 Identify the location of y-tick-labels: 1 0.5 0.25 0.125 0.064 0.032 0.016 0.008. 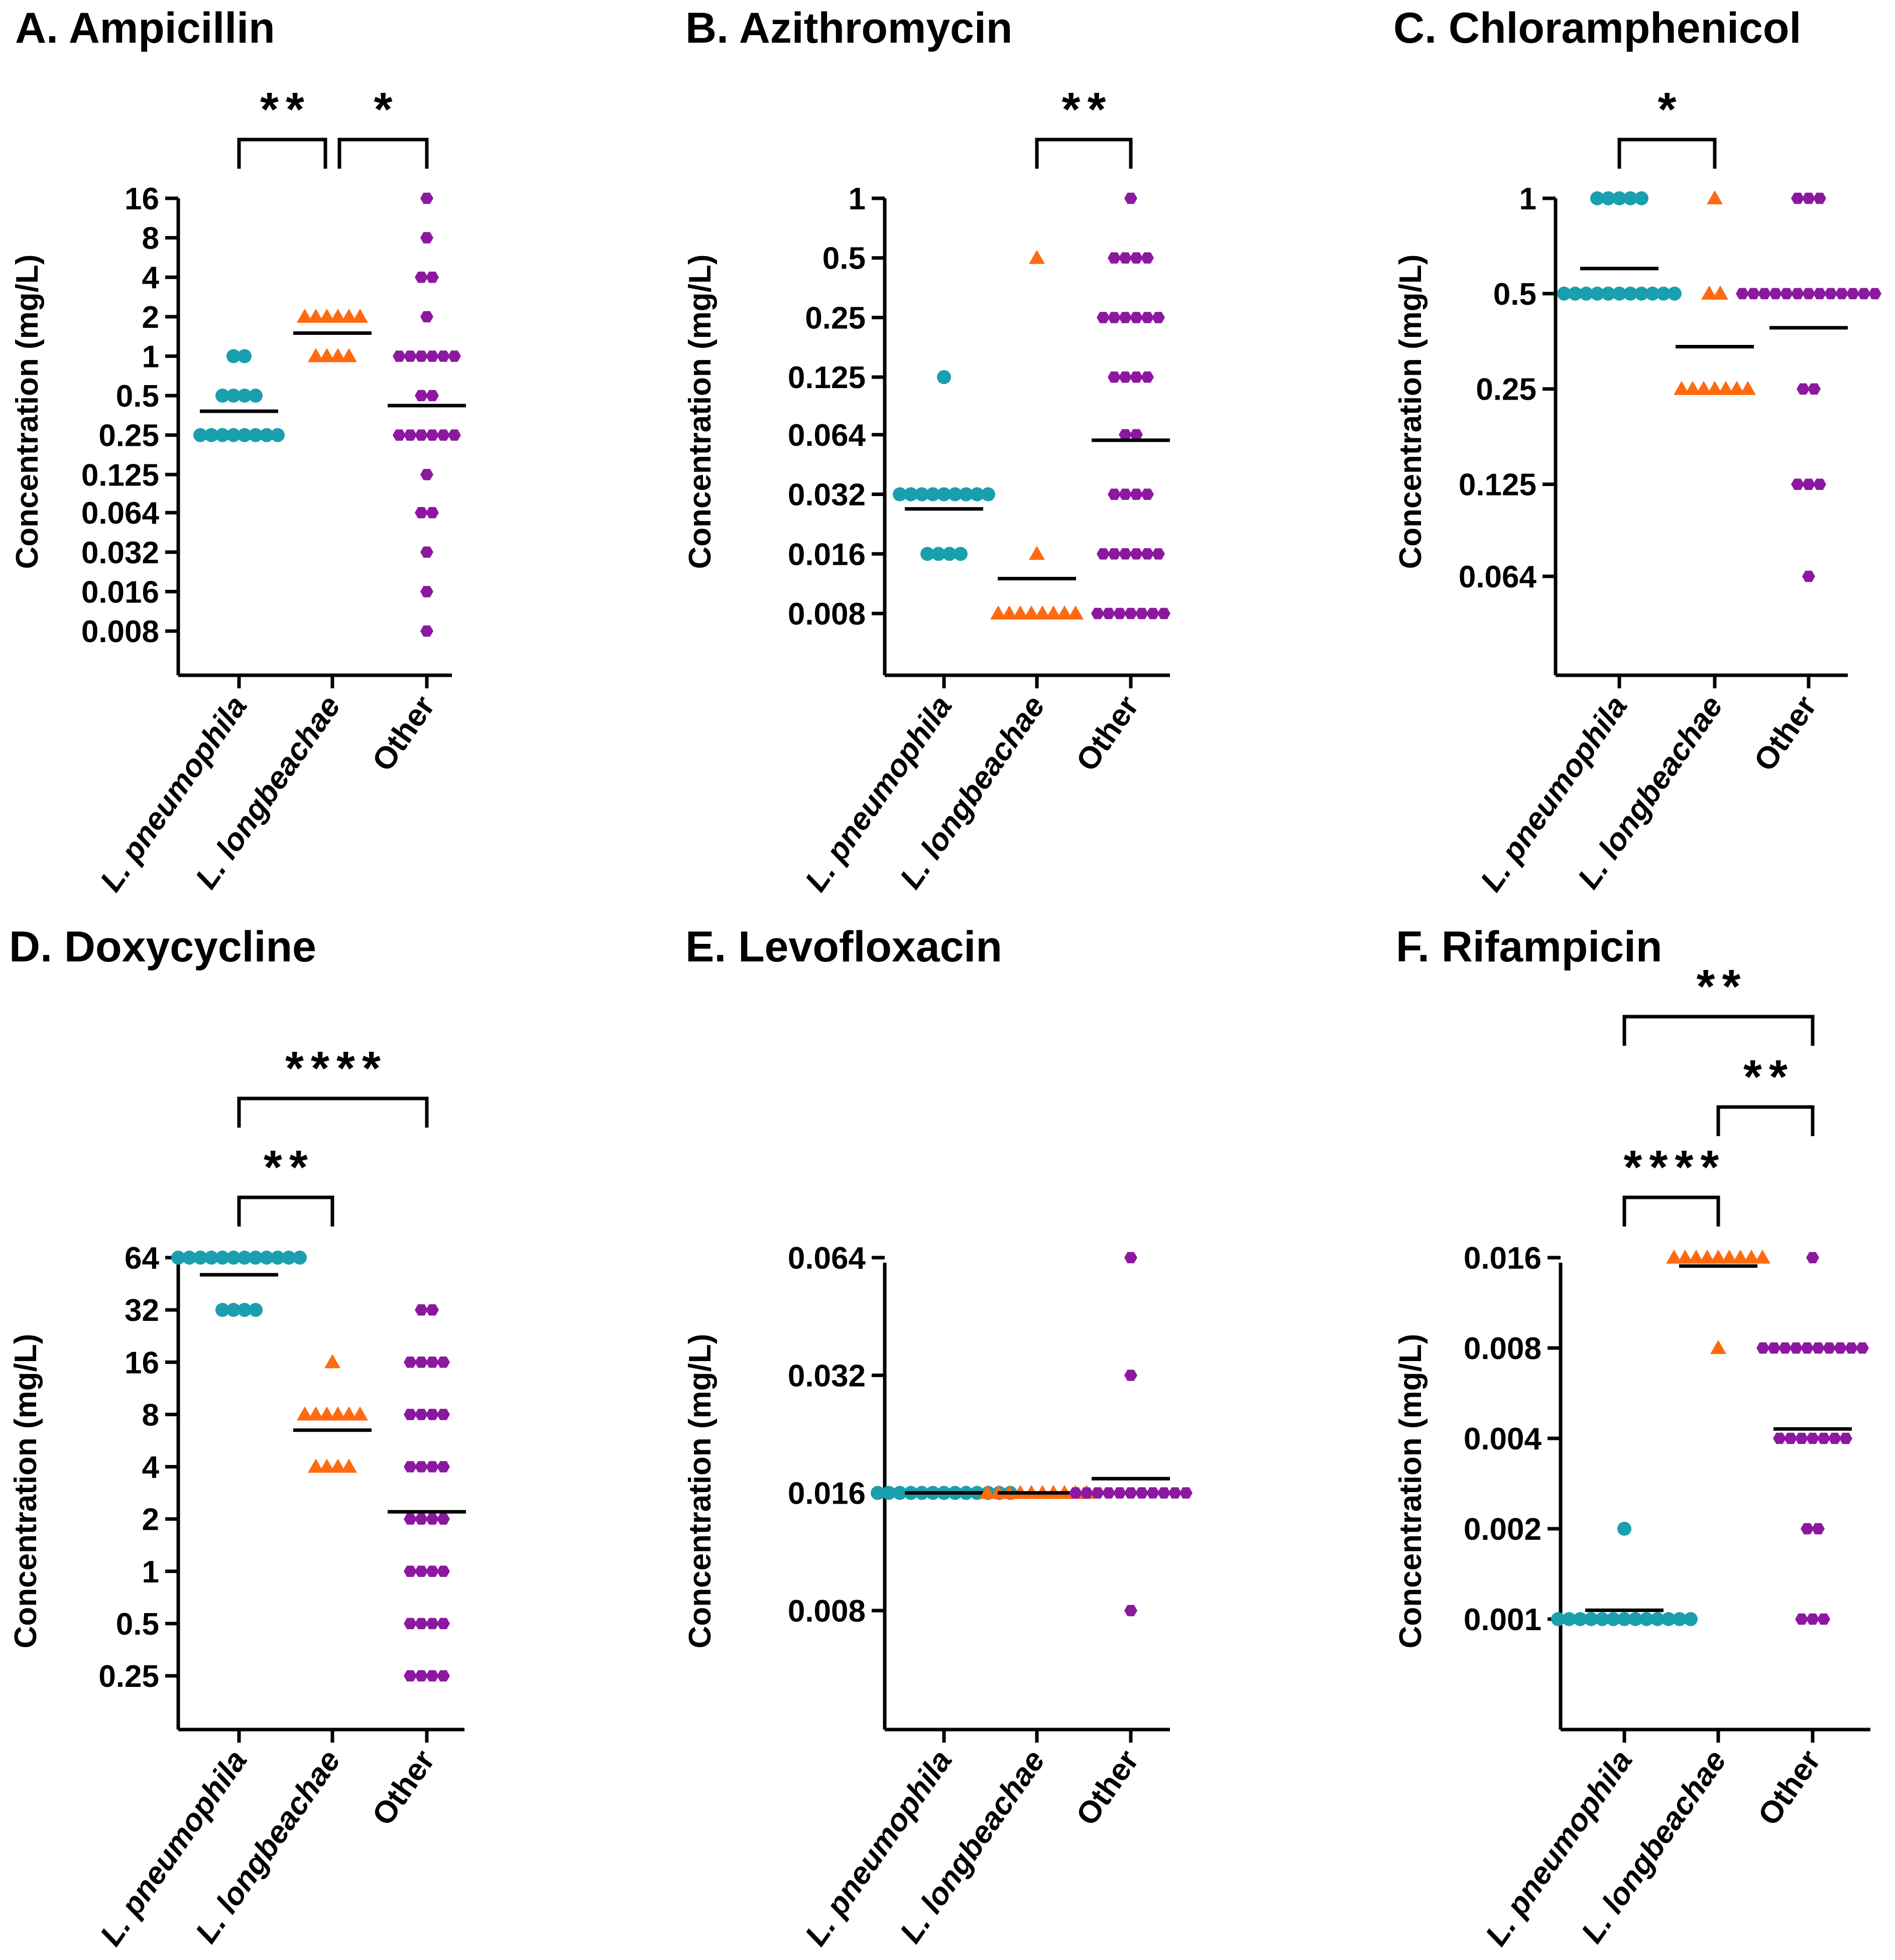
(836, 407).